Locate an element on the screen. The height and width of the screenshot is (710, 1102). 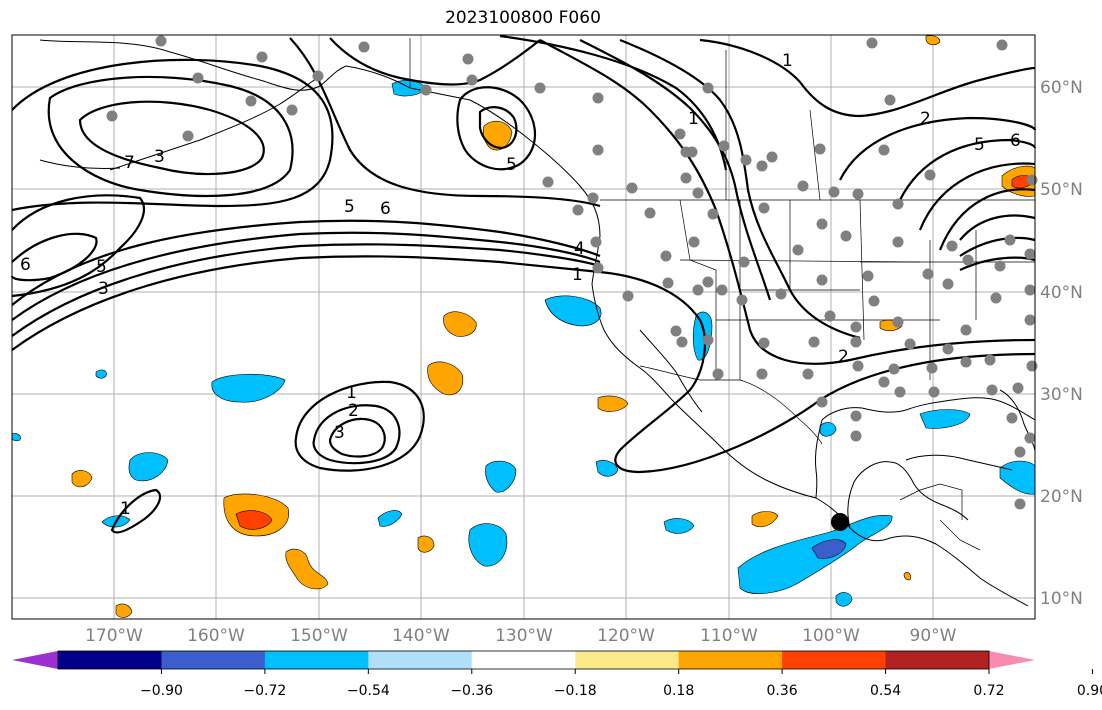
lat-label: 40°N is located at coordinates (1061, 293).